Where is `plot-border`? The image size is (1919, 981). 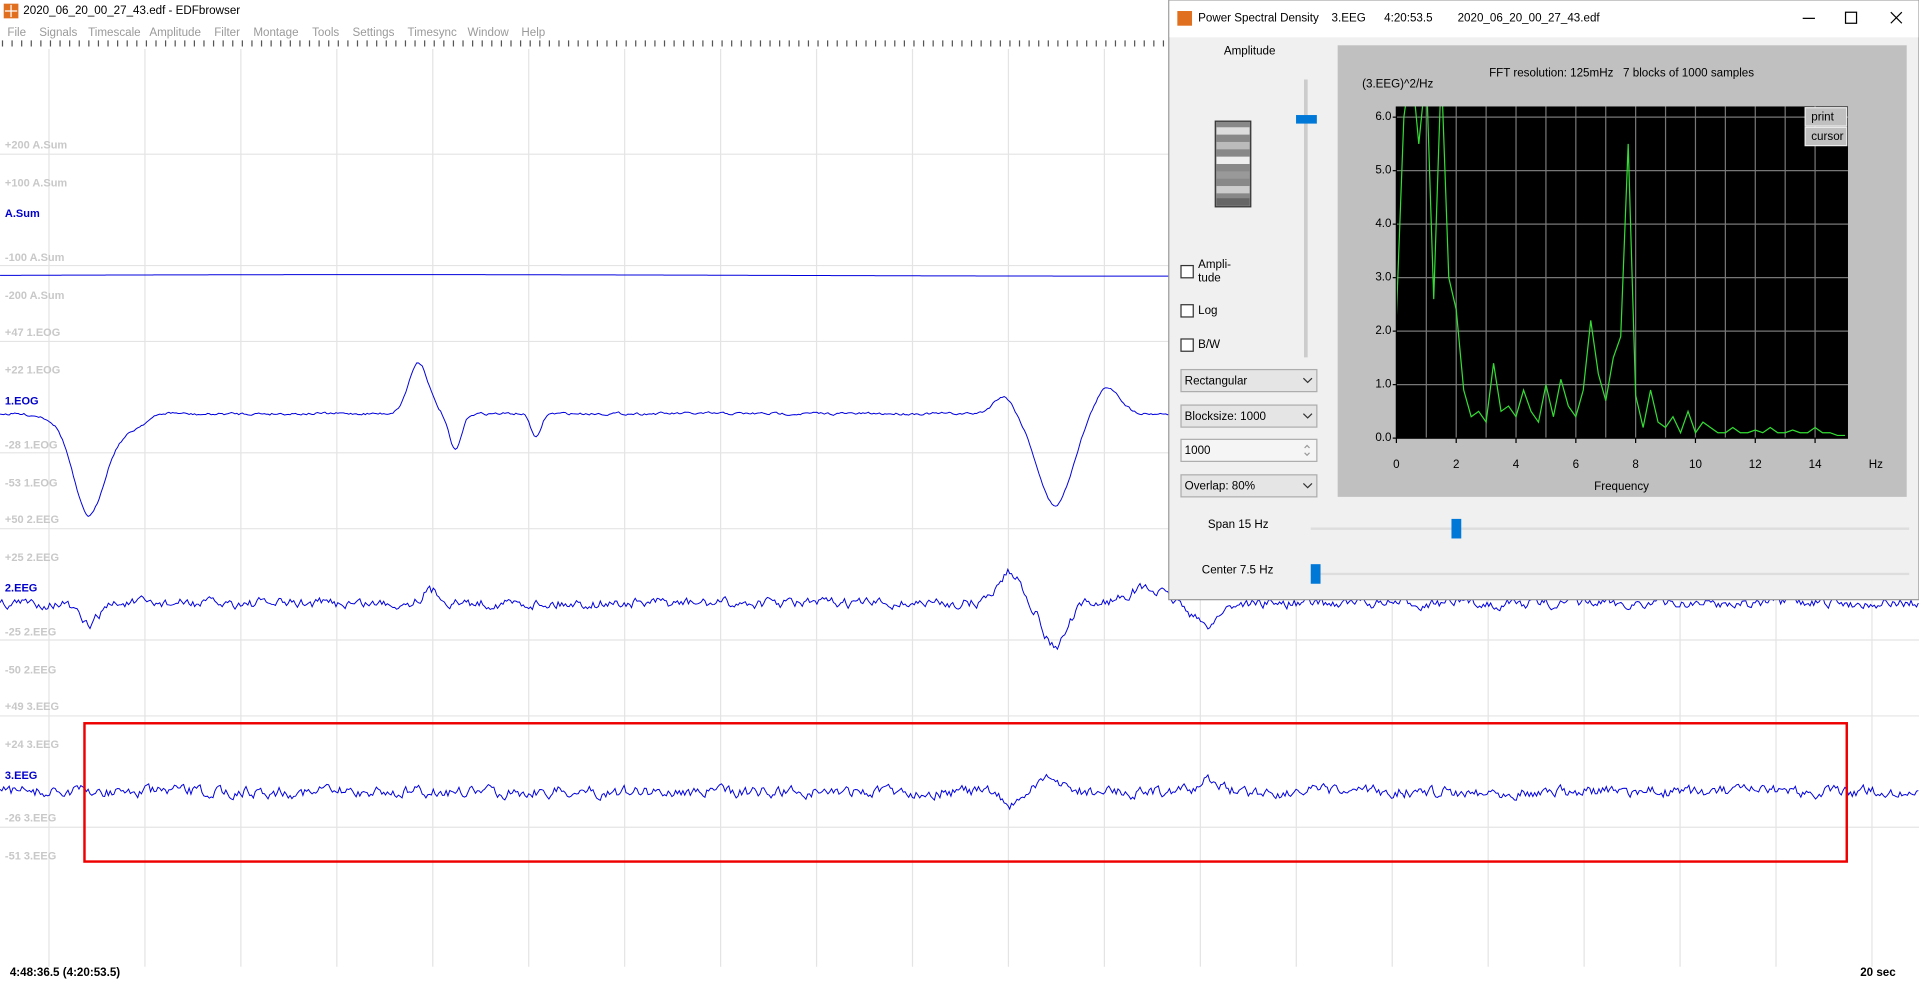 plot-border is located at coordinates (1621, 272).